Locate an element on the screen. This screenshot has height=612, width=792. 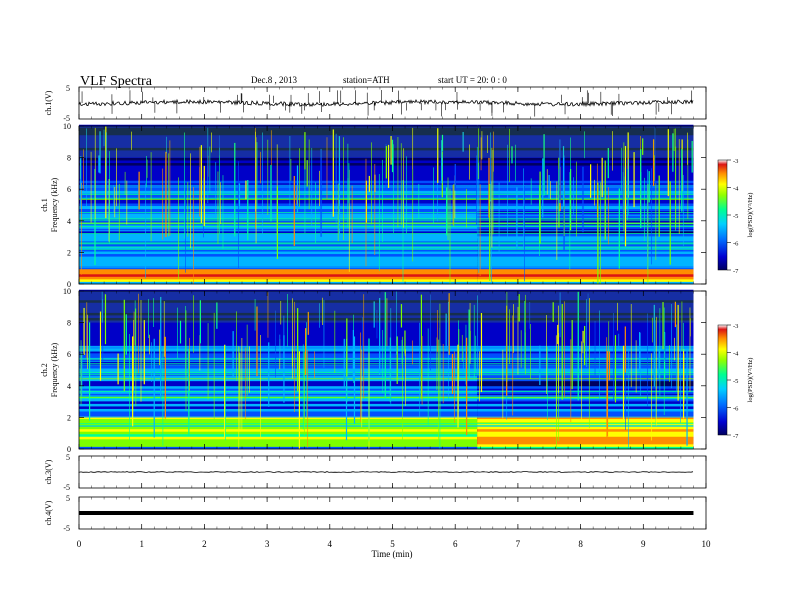
ch3-ylabel: ch.3(V) is located at coordinates (48, 471).